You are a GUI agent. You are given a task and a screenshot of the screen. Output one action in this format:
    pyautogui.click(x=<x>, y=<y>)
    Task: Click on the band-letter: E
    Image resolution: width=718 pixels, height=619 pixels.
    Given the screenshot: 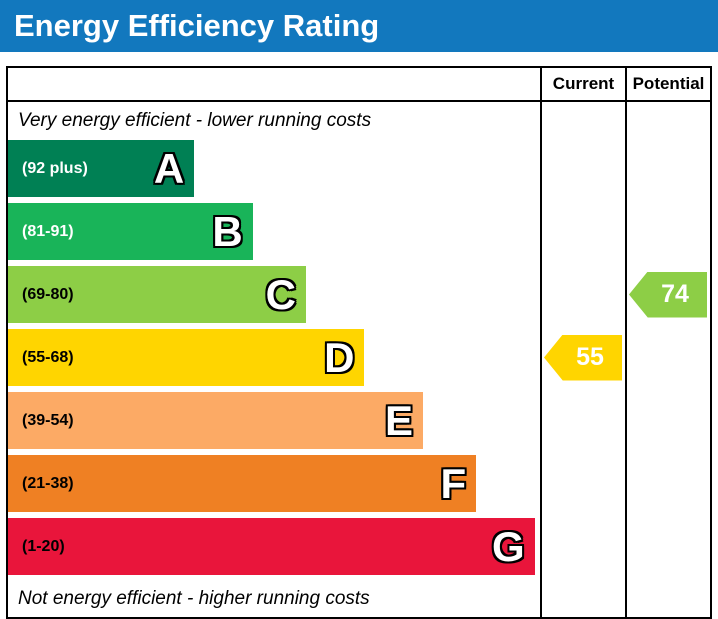 What is the action you would take?
    pyautogui.click(x=398, y=420)
    